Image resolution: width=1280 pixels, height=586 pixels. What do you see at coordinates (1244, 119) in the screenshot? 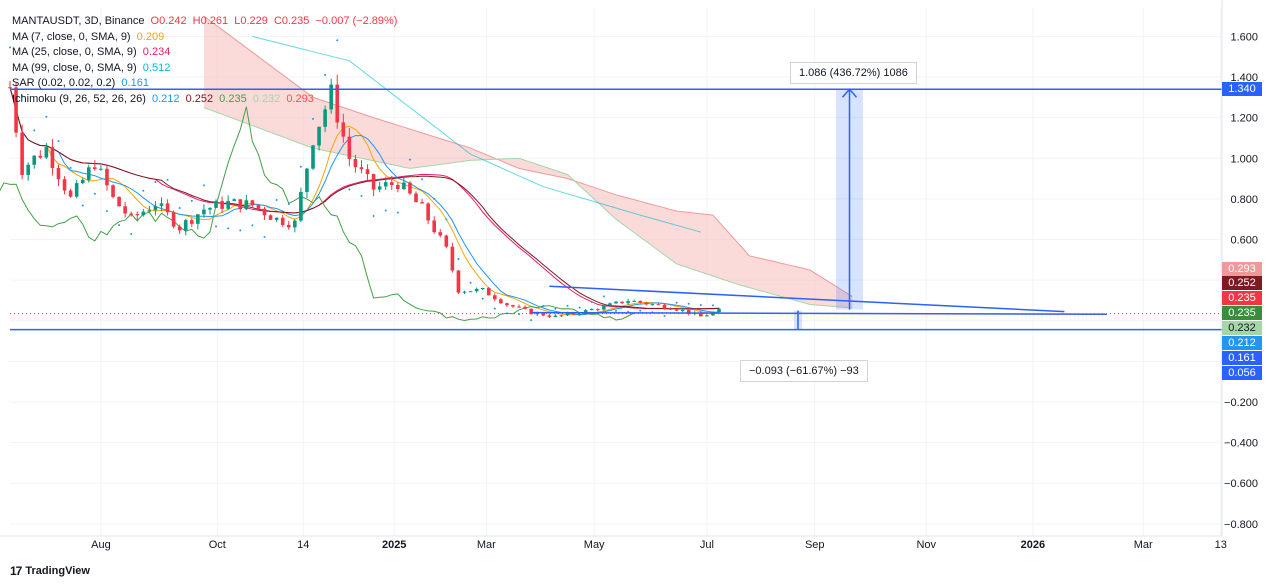
I see `y-tick-label: 1.200` at bounding box center [1244, 119].